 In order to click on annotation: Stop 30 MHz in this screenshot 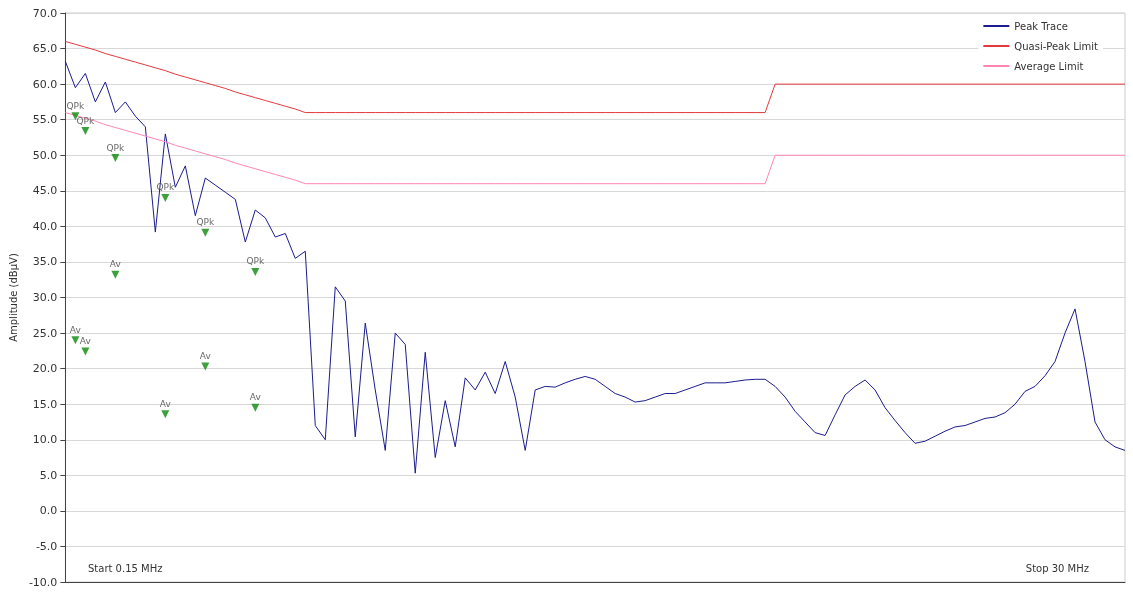, I will do `click(1057, 568)`.